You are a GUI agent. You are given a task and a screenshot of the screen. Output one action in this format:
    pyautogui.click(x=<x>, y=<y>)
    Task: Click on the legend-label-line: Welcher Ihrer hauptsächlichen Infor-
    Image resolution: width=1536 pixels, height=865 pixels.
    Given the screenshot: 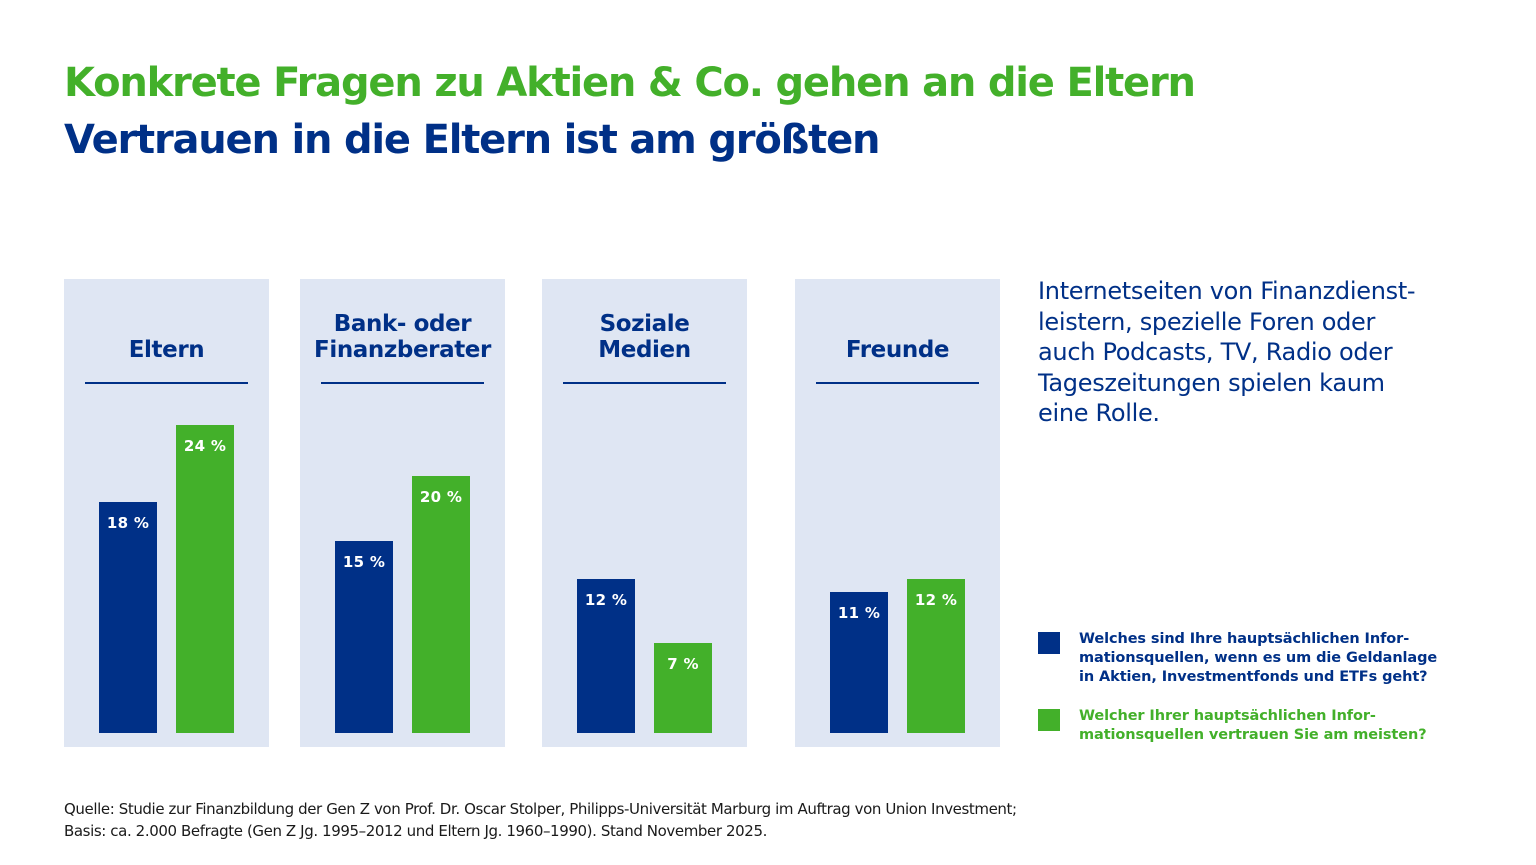 What is the action you would take?
    pyautogui.click(x=1227, y=716)
    